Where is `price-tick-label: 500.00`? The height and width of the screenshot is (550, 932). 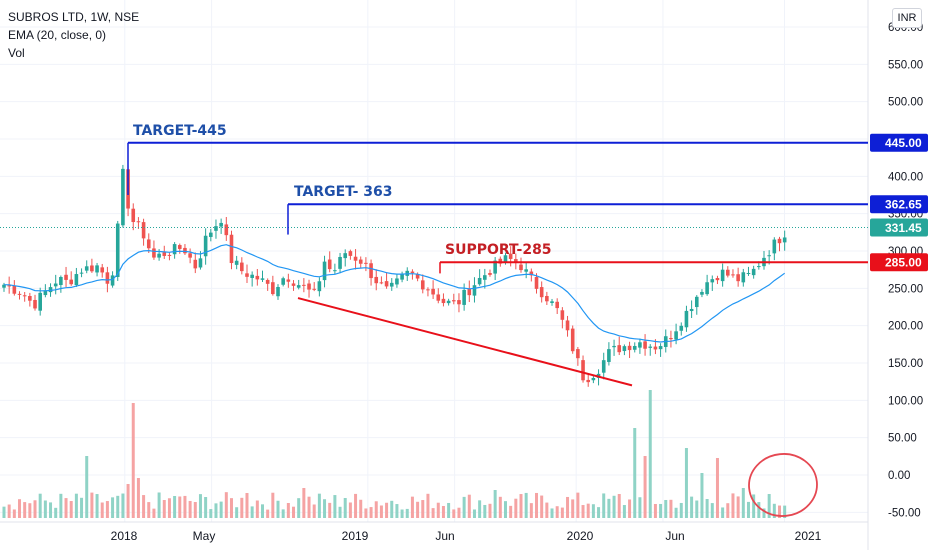 price-tick-label: 500.00 is located at coordinates (905, 103).